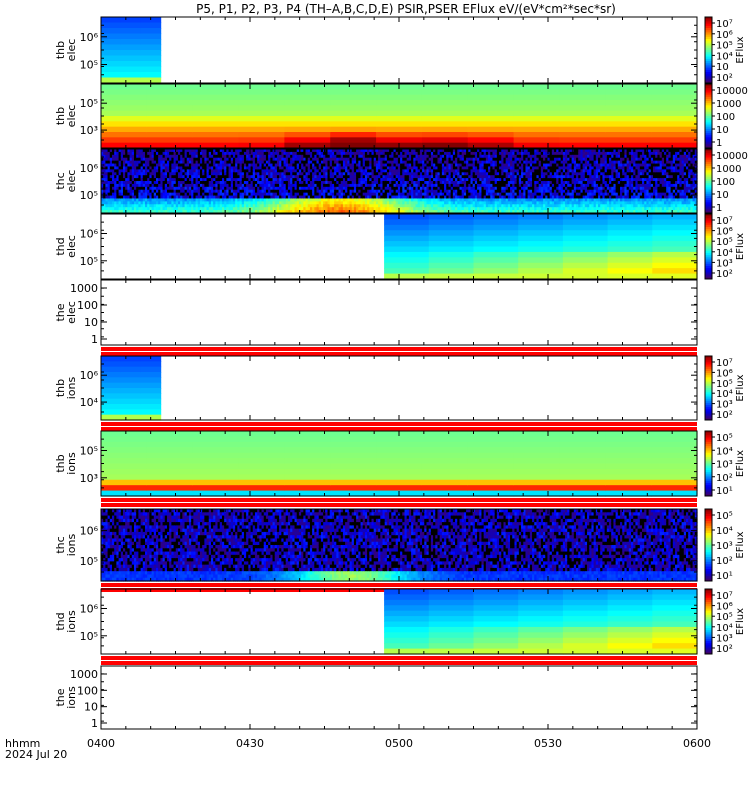 This screenshot has height=800, width=750. I want to click on panel-frame, so click(399, 50).